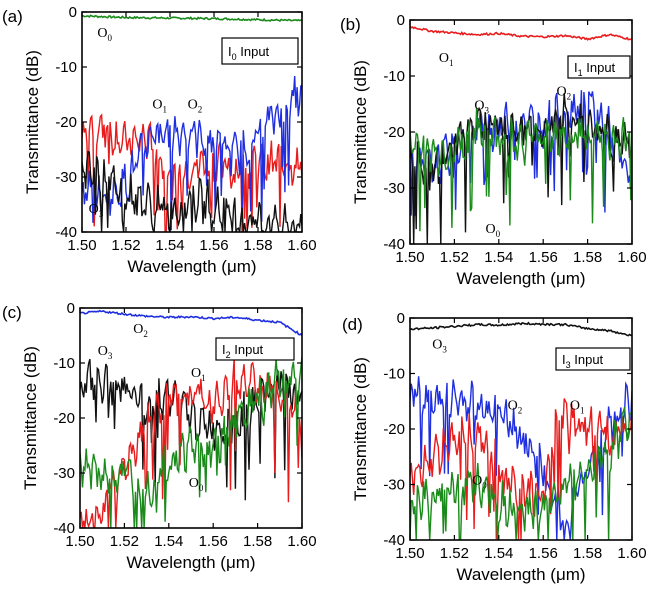 The height and width of the screenshot is (597, 654). Describe the element at coordinates (234, 57) in the screenshot. I see `input-label-sub: 0` at that location.